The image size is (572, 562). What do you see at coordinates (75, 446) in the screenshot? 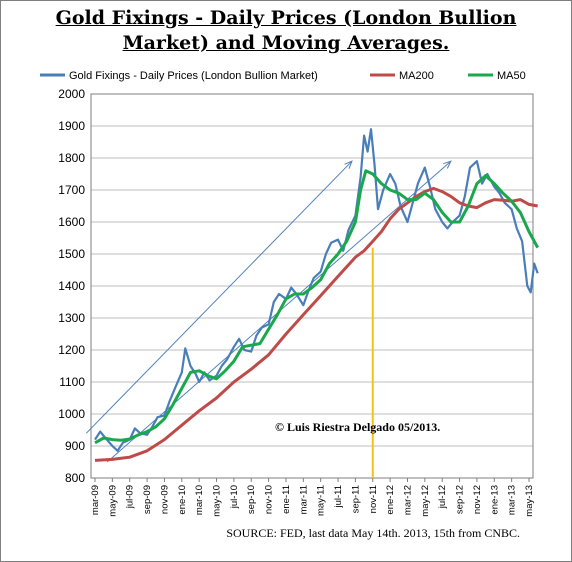
I see `y-tick-label: 900` at bounding box center [75, 446].